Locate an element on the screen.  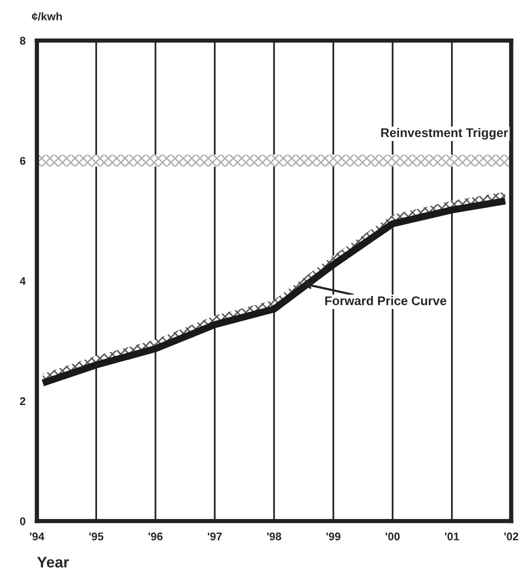
x-tick-label: '01 is located at coordinates (452, 536).